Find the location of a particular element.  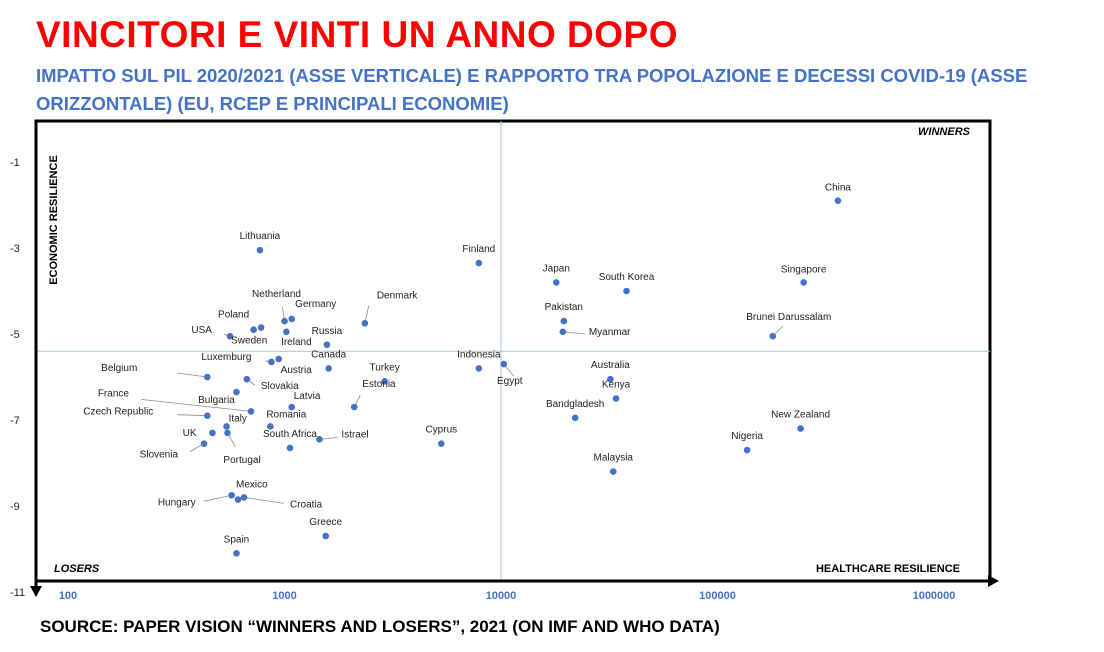

point-south-korea is located at coordinates (626, 291).